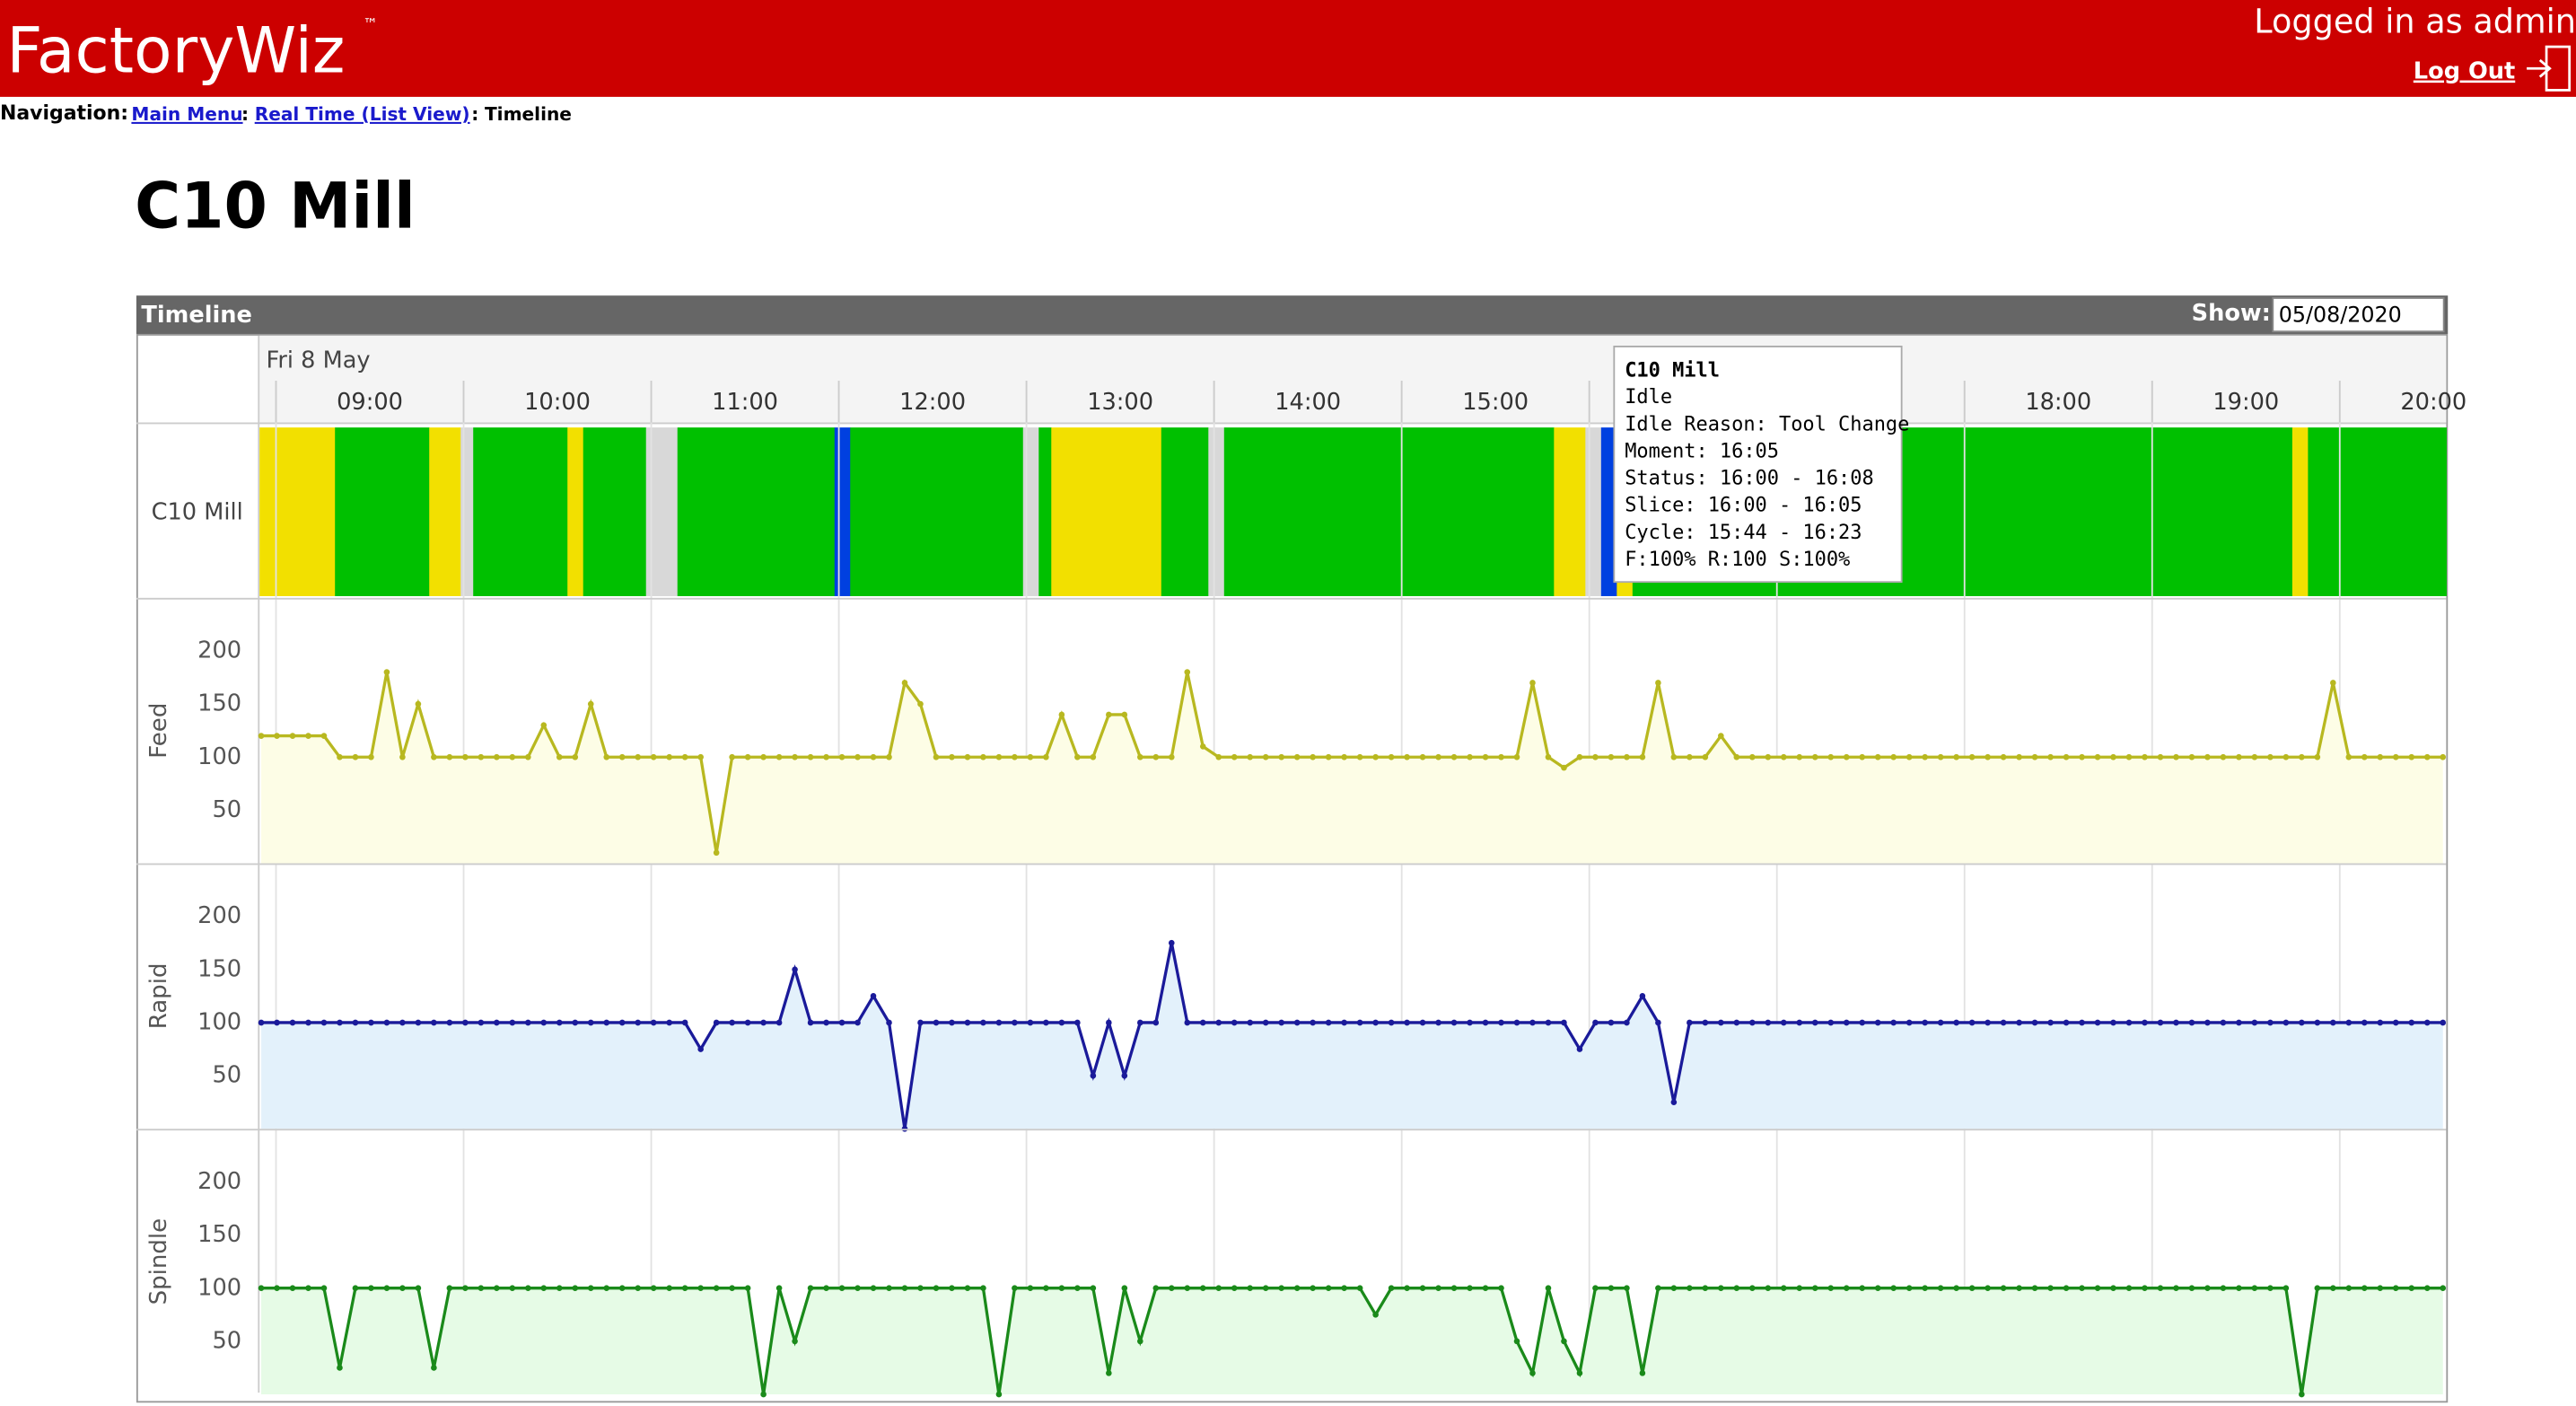 The width and height of the screenshot is (2576, 1406). I want to click on y-axis-title: Spindle, so click(158, 1261).